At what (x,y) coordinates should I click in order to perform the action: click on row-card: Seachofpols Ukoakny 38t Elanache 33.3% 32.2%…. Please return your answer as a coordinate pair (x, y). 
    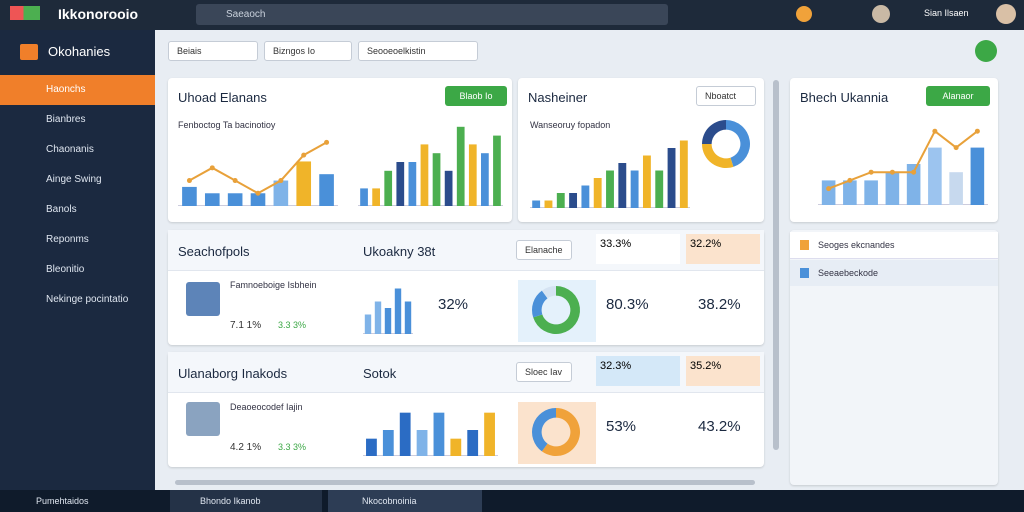
    Looking at the image, I should click on (466, 287).